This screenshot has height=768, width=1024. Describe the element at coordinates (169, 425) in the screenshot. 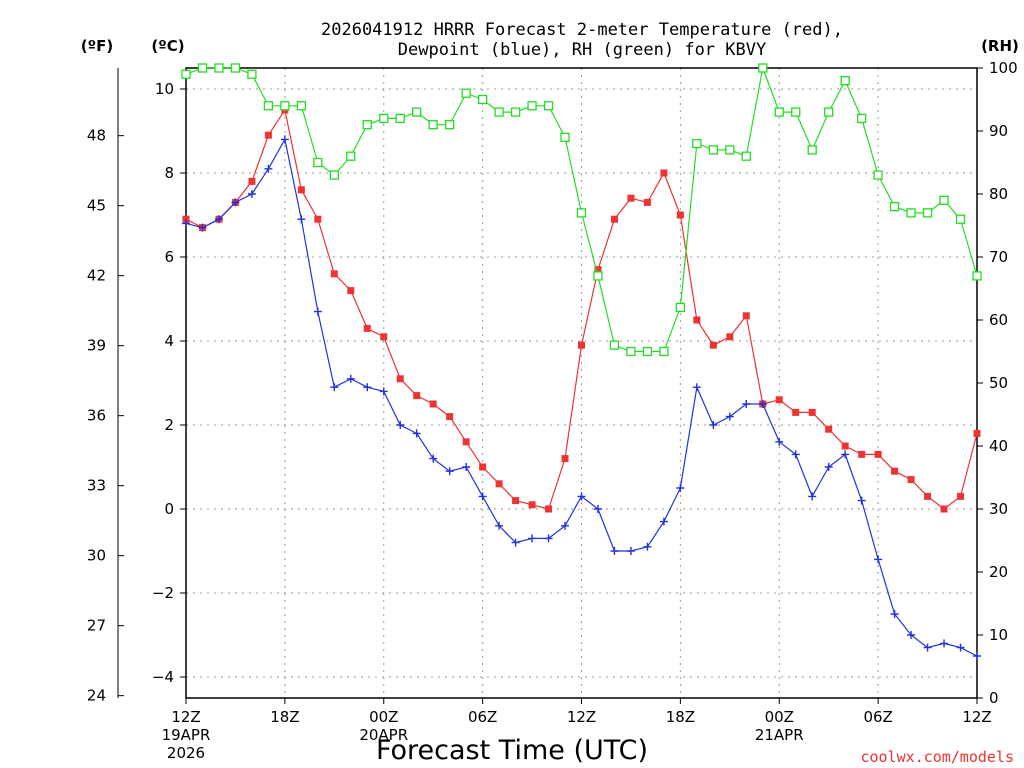

I see `celsius-tick-label: 2` at that location.